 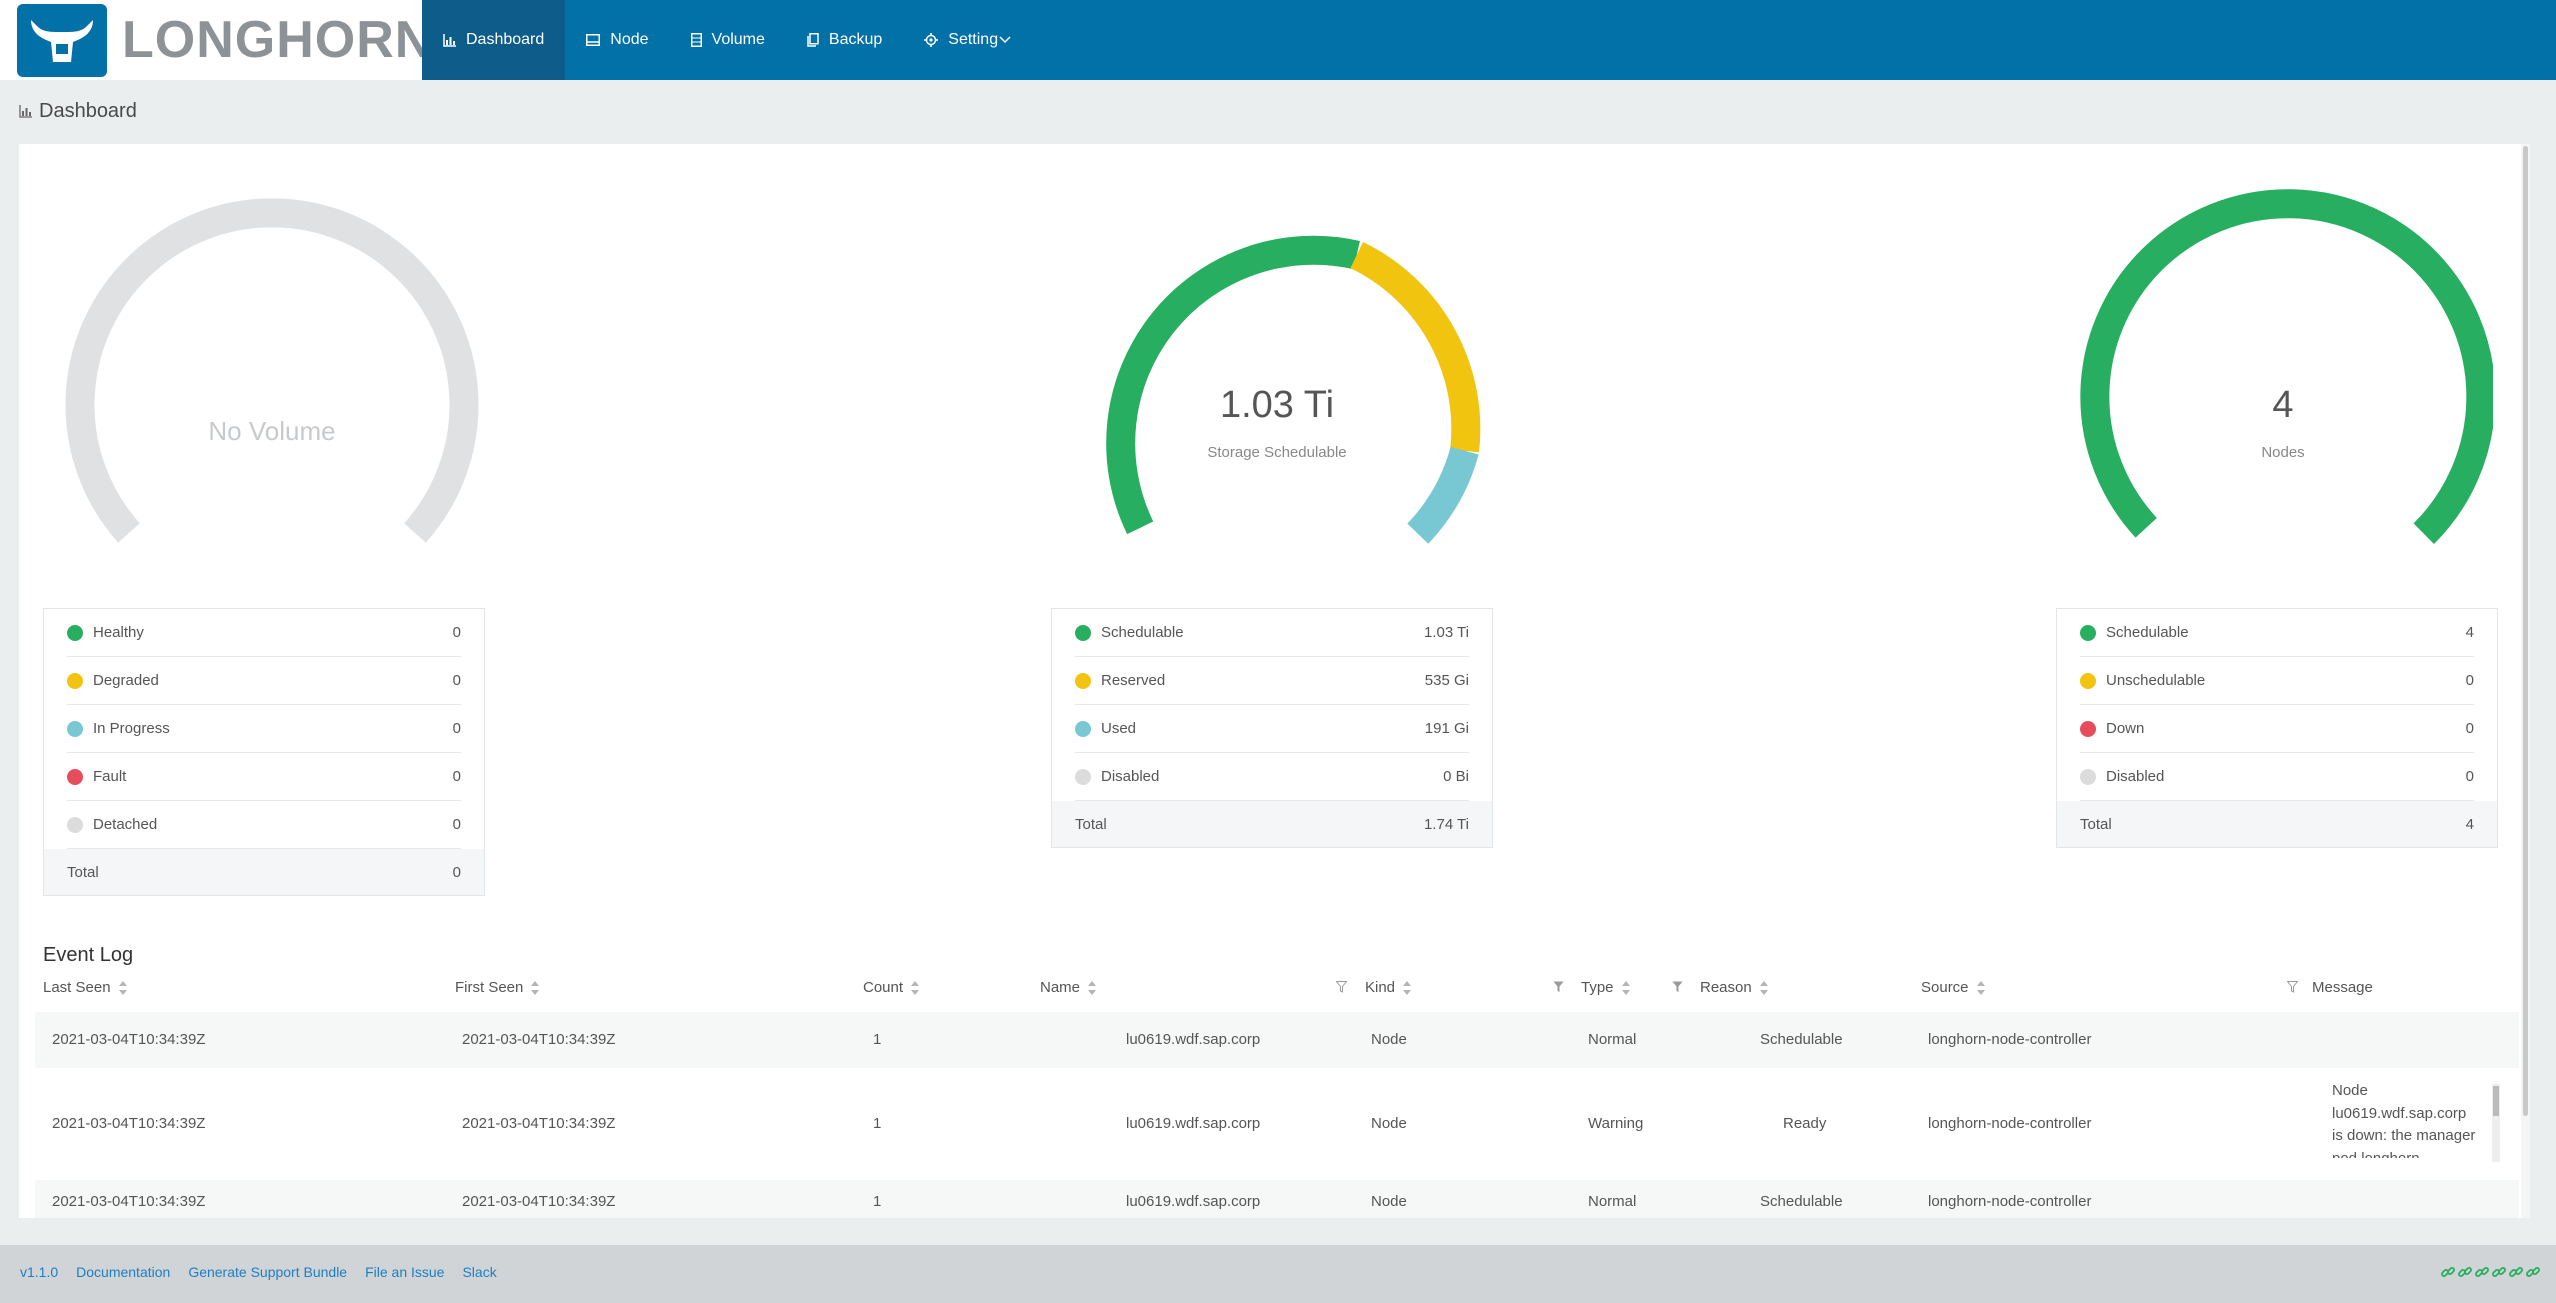 What do you see at coordinates (489, 987) in the screenshot?
I see `column-label: First Seen` at bounding box center [489, 987].